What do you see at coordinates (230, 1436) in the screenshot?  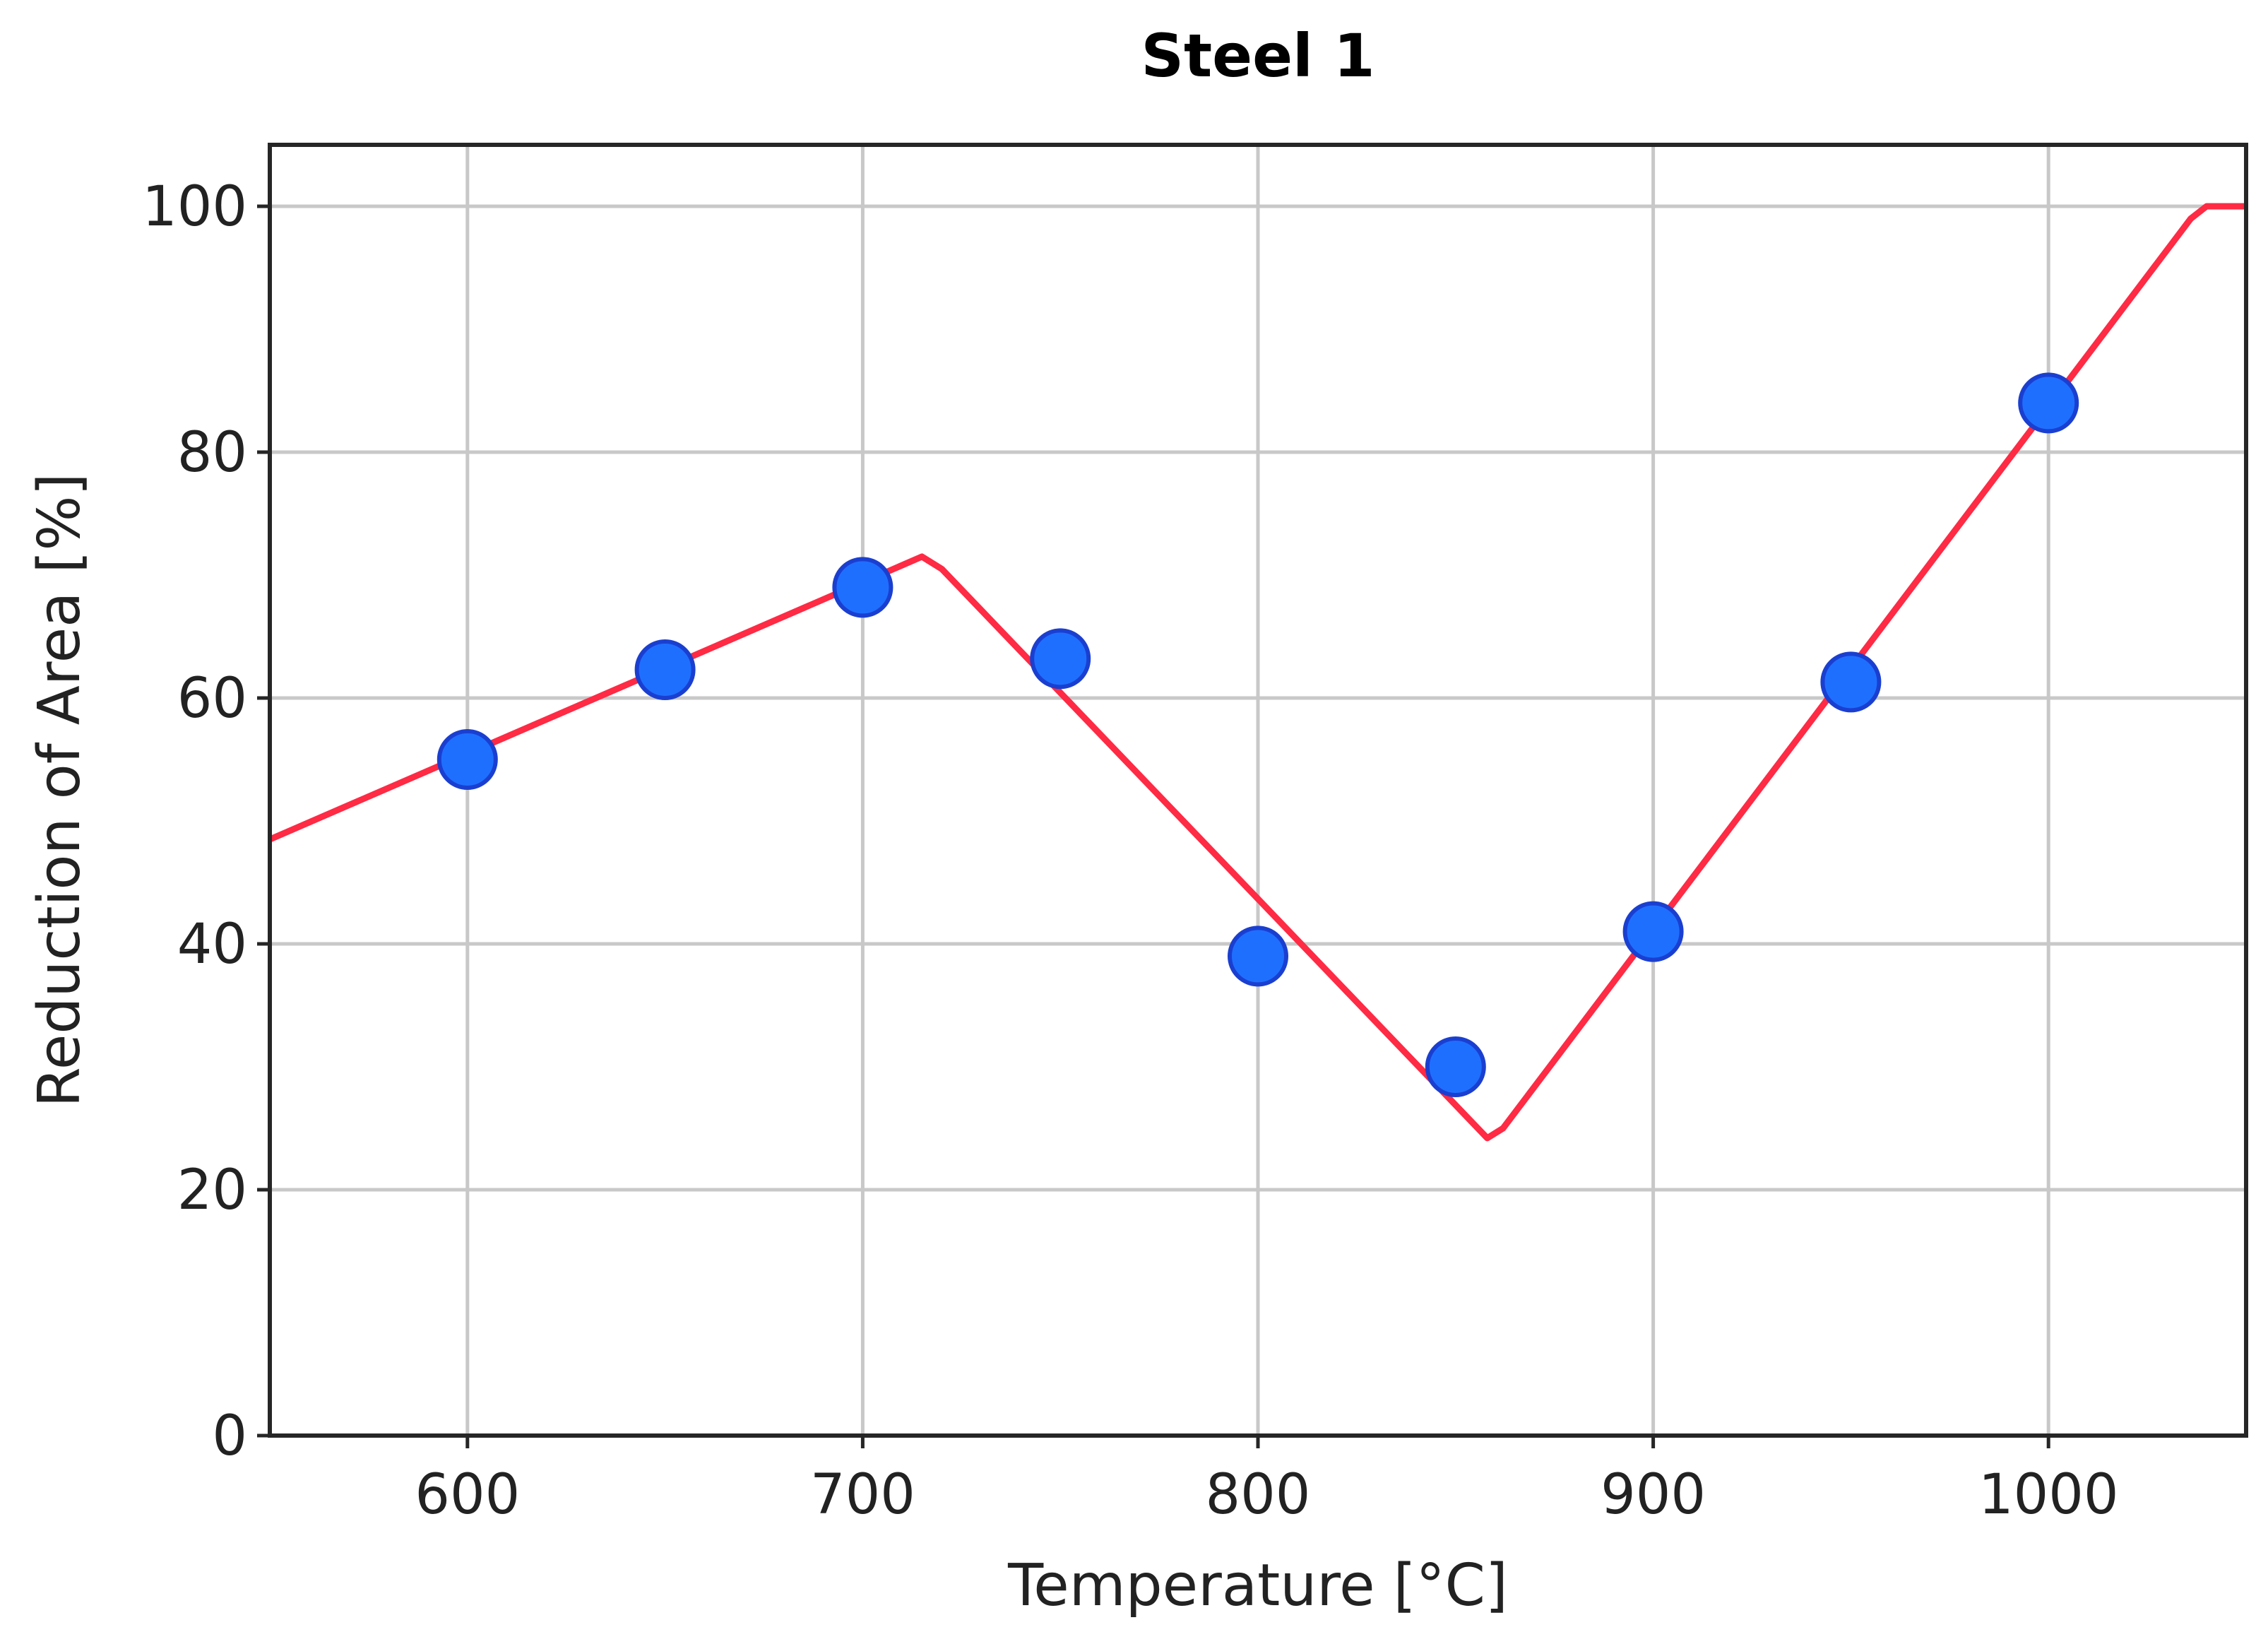 I see `y-tick-label: 0` at bounding box center [230, 1436].